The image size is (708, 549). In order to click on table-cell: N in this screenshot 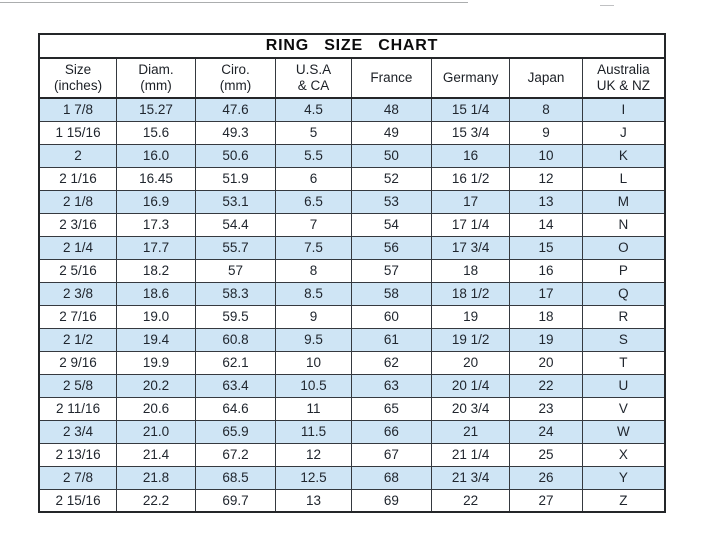, I will do `click(623, 224)`.